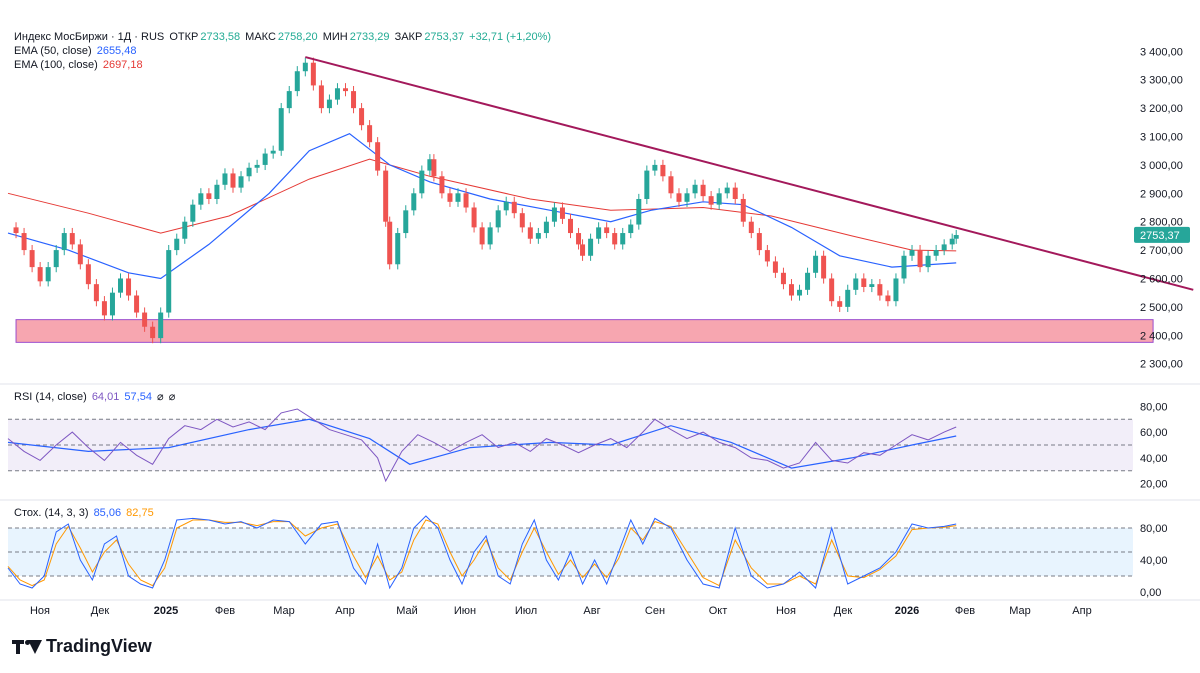  What do you see at coordinates (1154, 561) in the screenshot?
I see `stoch-tick-label: 40,00` at bounding box center [1154, 561].